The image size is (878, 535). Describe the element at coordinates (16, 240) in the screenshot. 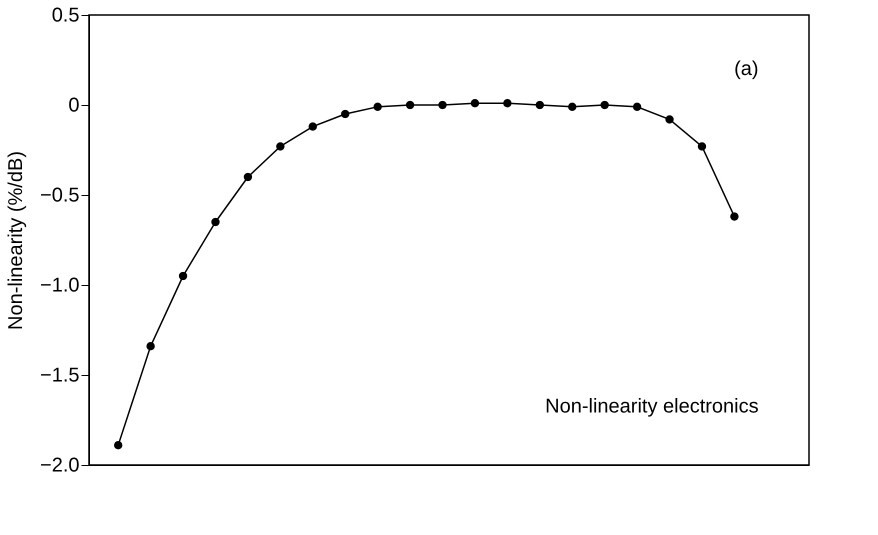

I see `y-axis-title: Non-linearity (%/dB)` at that location.